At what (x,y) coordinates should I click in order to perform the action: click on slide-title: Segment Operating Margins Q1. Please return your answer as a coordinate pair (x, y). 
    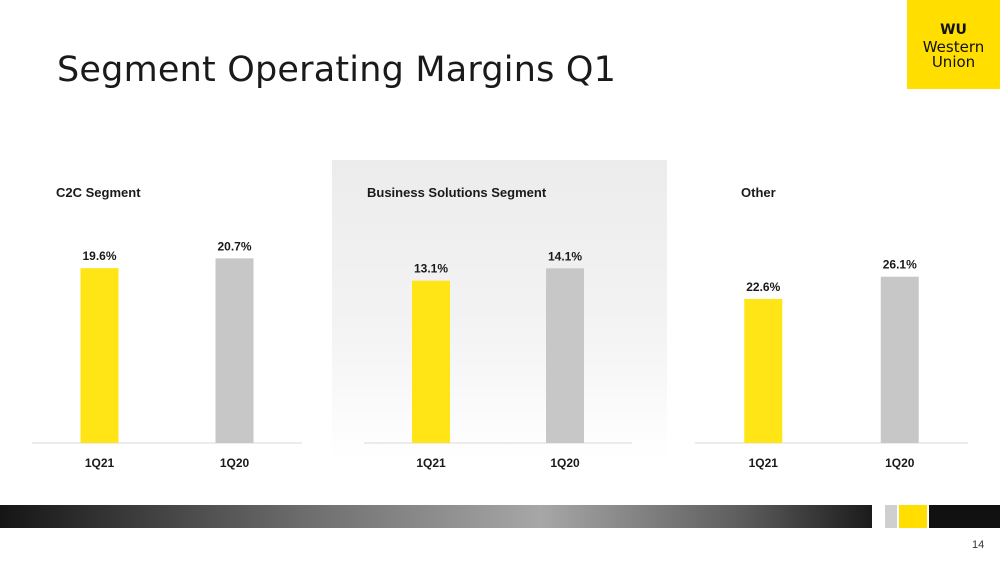
    Looking at the image, I should click on (337, 70).